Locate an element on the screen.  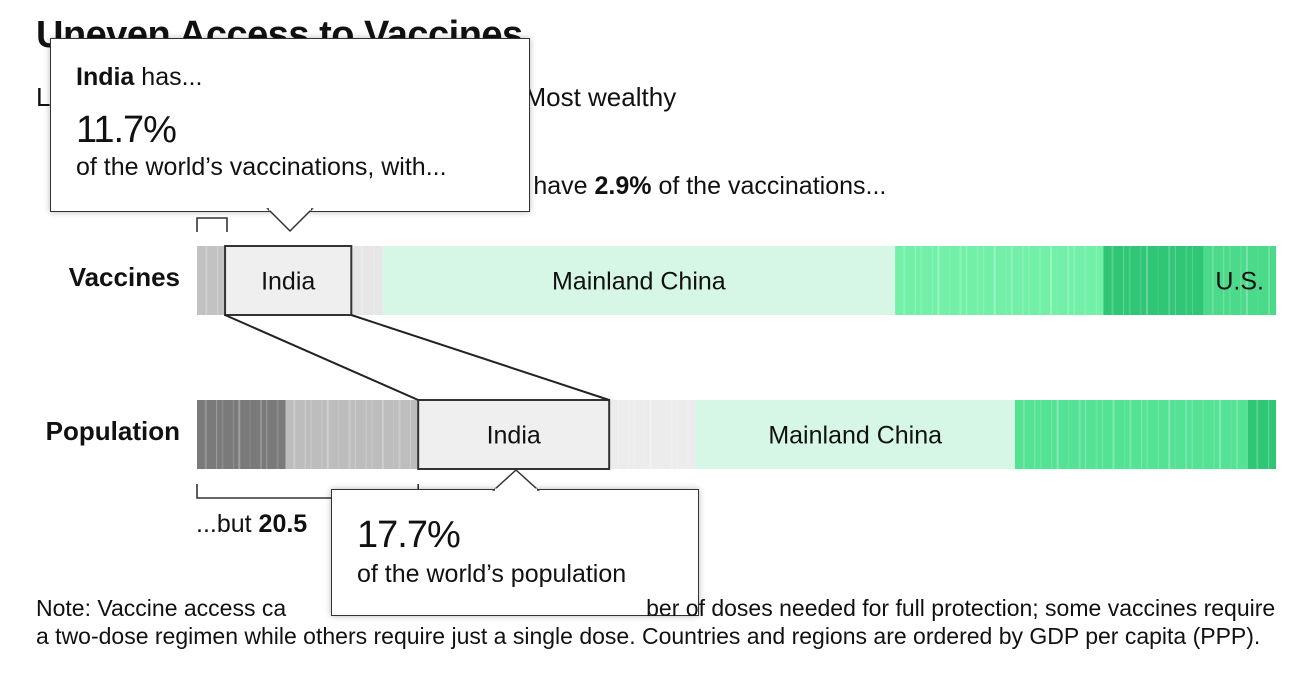
segment-label-population-4: Mainland China is located at coordinates (855, 436).